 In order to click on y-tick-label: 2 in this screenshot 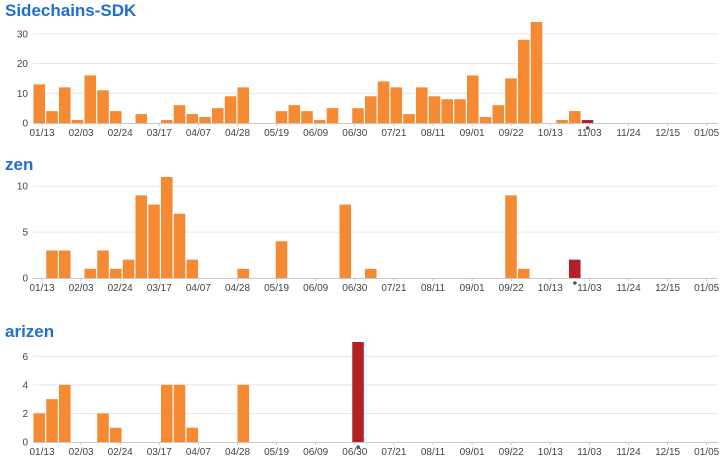, I will do `click(25, 414)`.